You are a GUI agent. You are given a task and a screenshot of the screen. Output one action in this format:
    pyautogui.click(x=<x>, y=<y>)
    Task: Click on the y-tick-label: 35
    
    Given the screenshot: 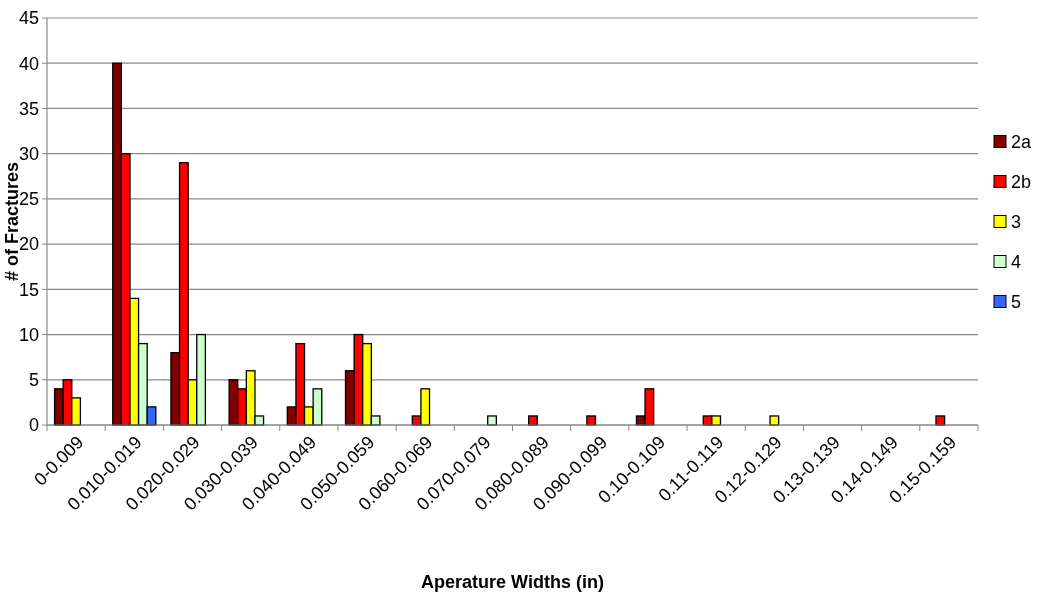 What is the action you would take?
    pyautogui.click(x=28, y=108)
    